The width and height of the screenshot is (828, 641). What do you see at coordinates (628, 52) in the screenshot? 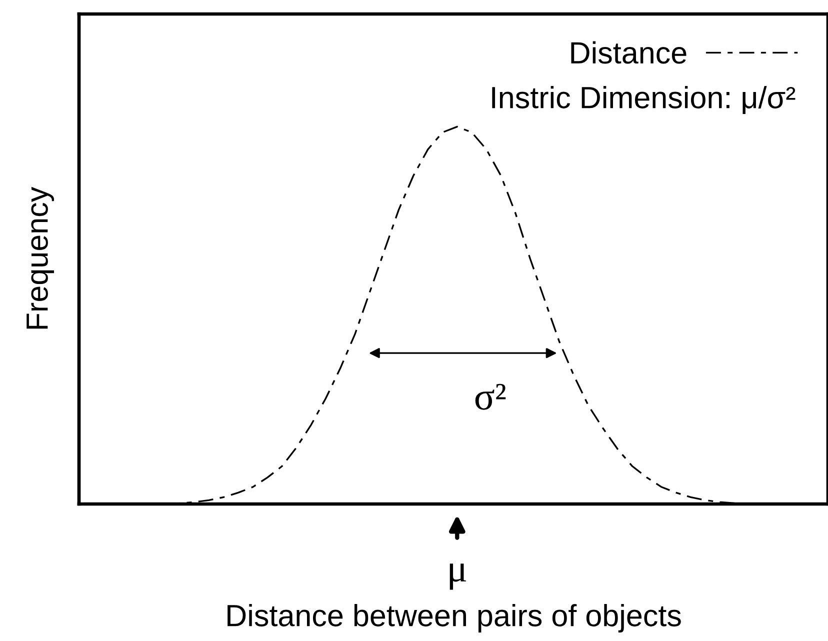
I see `legend-label: Distance` at bounding box center [628, 52].